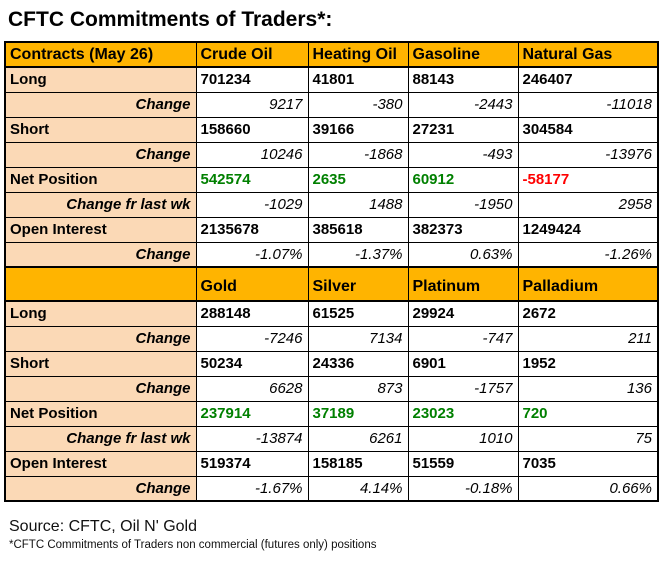 This screenshot has width=661, height=582. I want to click on cell-value: 1010, so click(463, 438).